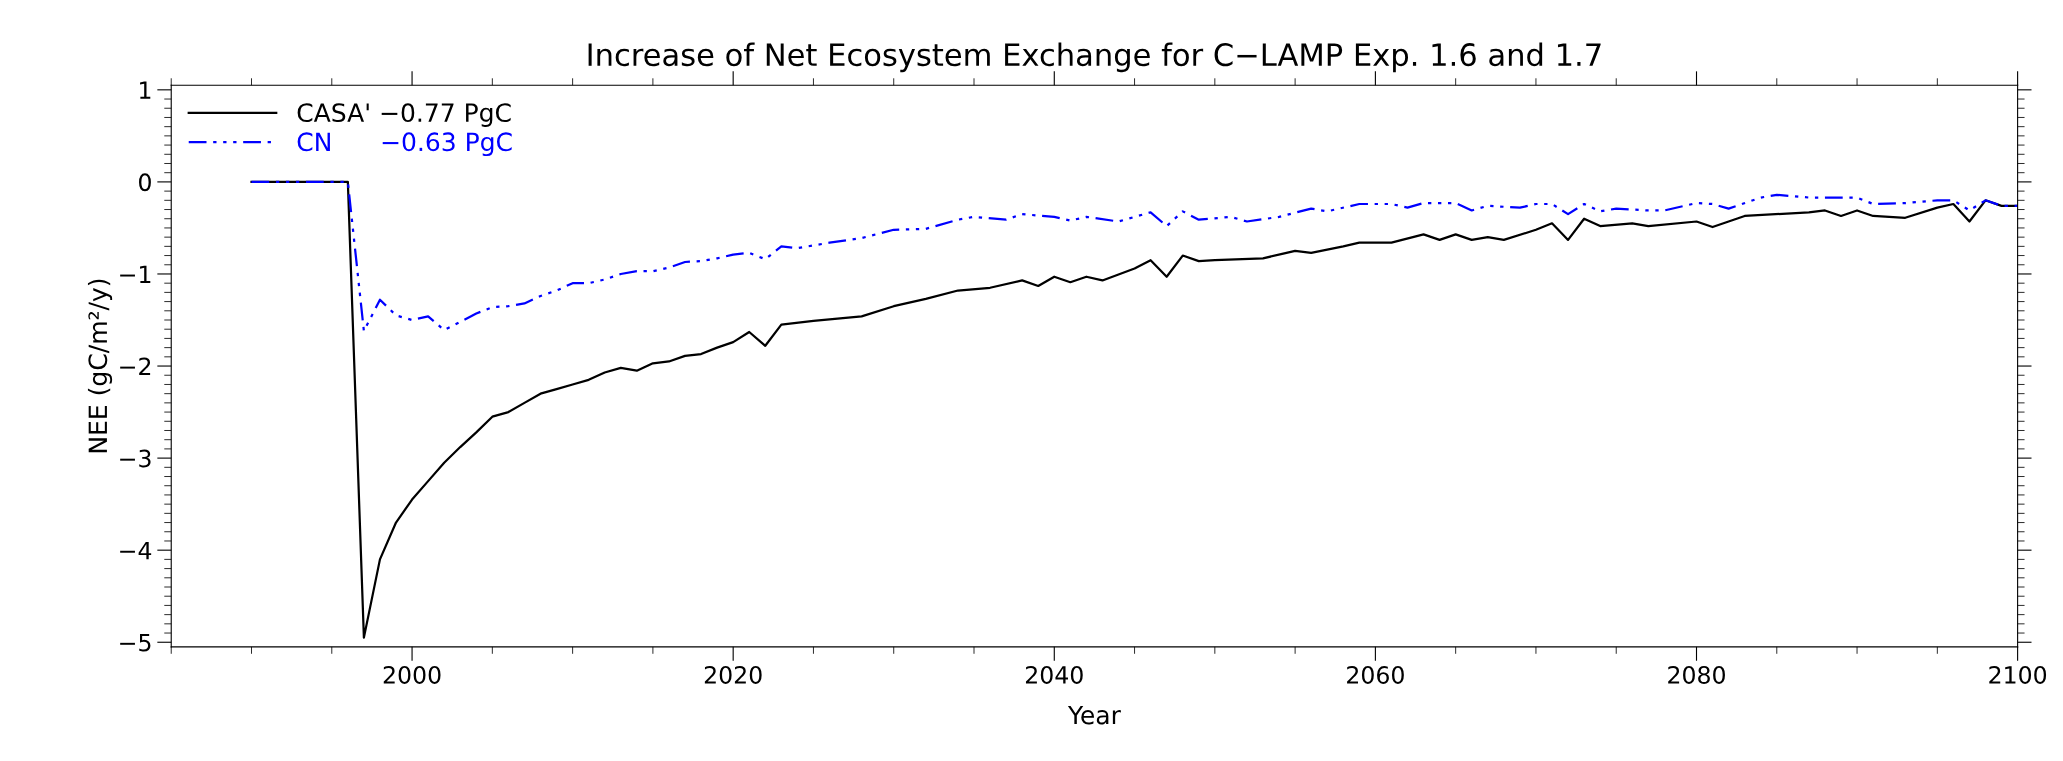  I want to click on chart-title: Increase of Net Ecosystem Exchange for C−LAMP Exp. 1.6 and 1.7, so click(1094, 57).